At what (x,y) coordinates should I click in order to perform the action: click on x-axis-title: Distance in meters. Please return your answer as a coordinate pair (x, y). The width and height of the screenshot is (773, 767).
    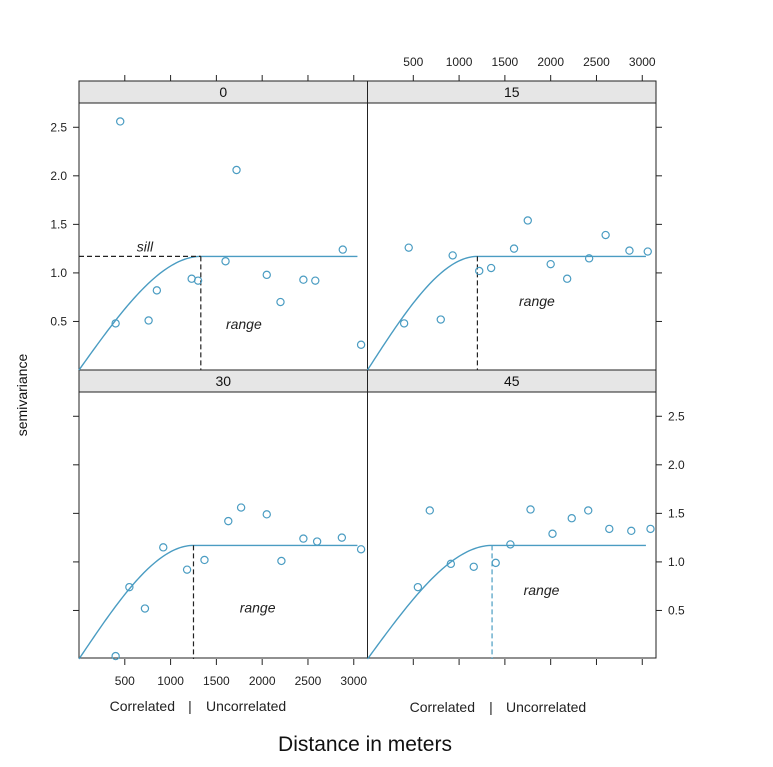
    Looking at the image, I should click on (365, 744).